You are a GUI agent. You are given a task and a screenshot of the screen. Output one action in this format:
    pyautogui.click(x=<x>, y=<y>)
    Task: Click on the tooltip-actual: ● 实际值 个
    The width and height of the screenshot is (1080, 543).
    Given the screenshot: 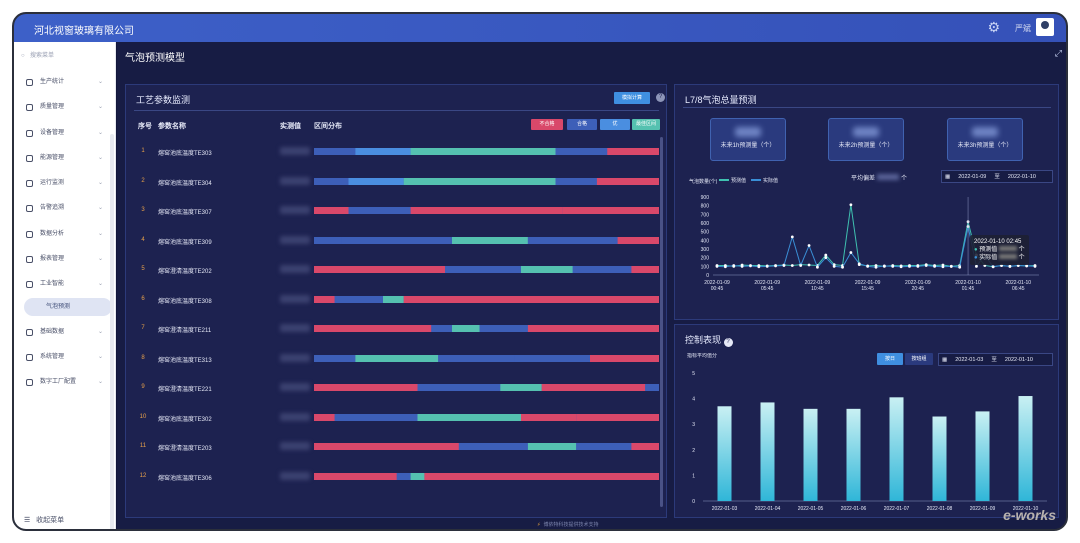 What is the action you would take?
    pyautogui.click(x=999, y=257)
    